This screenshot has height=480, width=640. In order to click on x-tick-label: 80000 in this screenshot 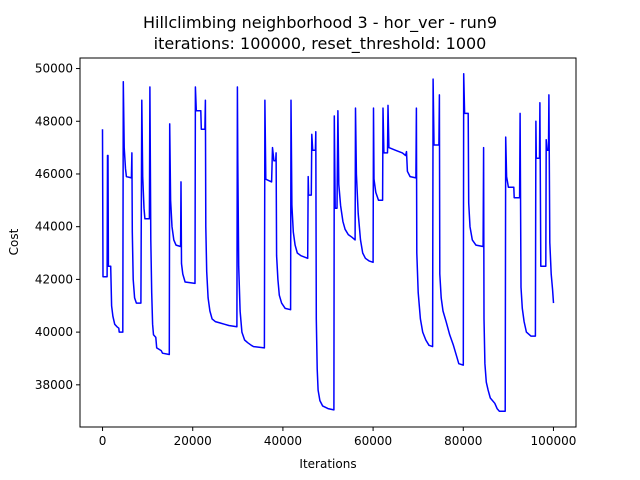, I will do `click(463, 441)`.